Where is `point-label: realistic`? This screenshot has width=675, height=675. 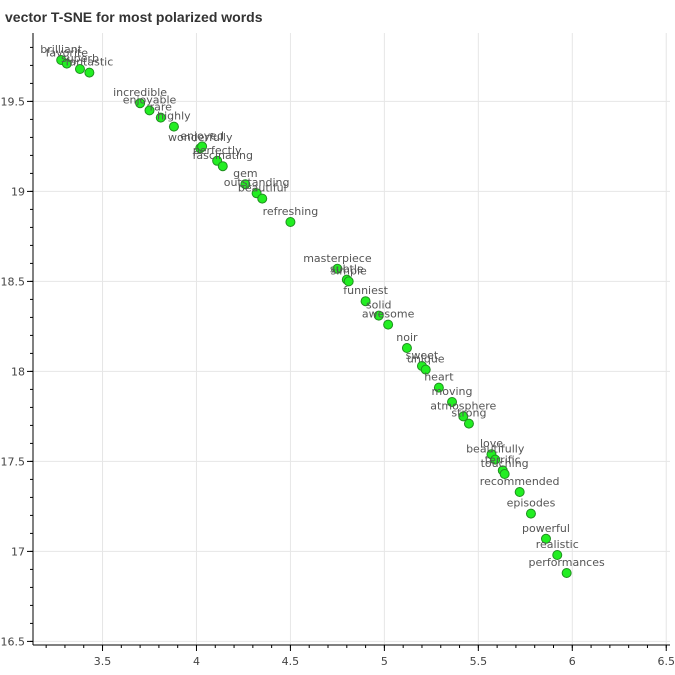 point-label: realistic is located at coordinates (557, 544).